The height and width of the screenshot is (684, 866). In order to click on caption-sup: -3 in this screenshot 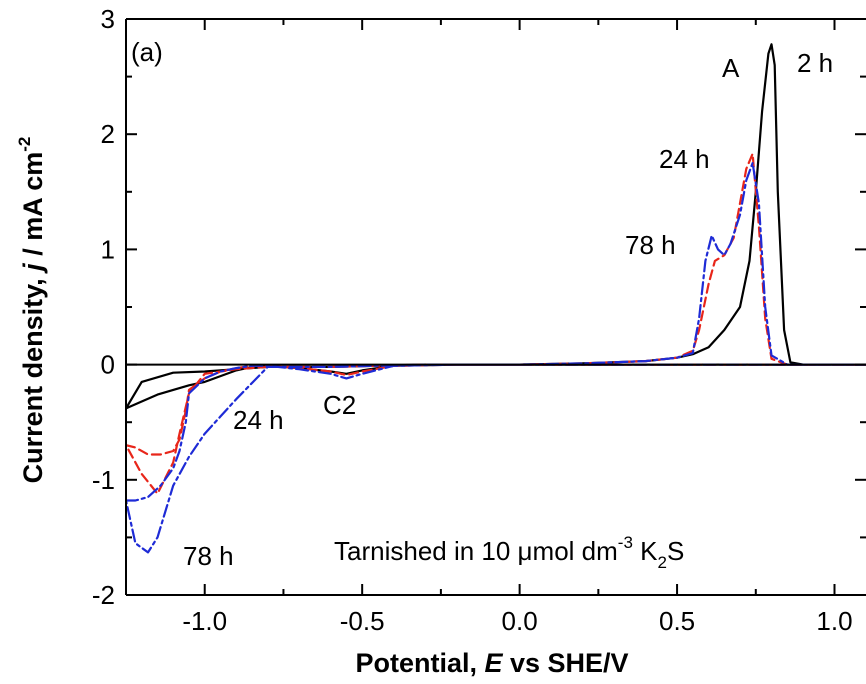, I will do `click(625, 542)`.